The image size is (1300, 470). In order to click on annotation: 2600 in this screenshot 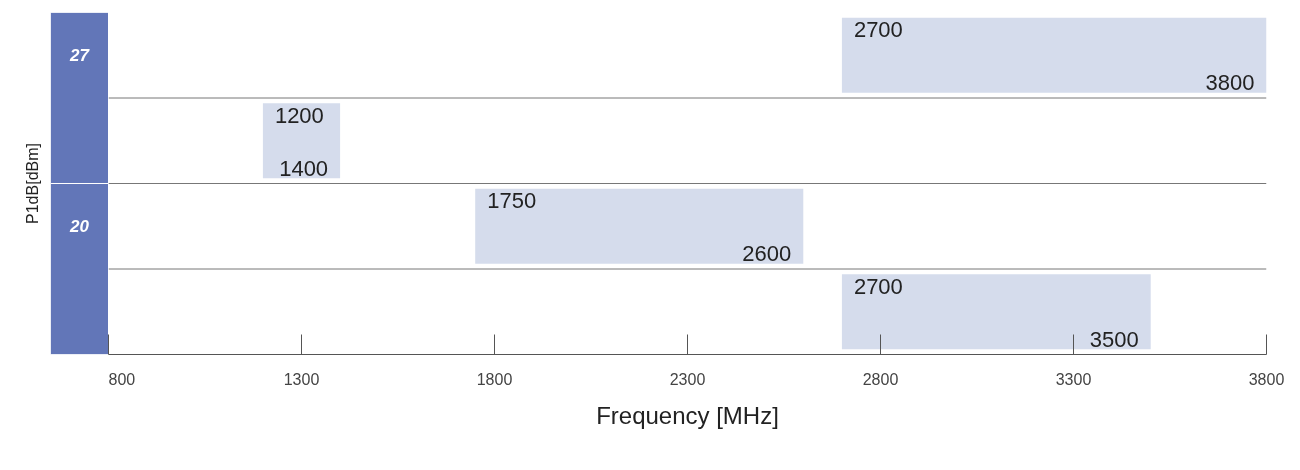, I will do `click(767, 254)`.